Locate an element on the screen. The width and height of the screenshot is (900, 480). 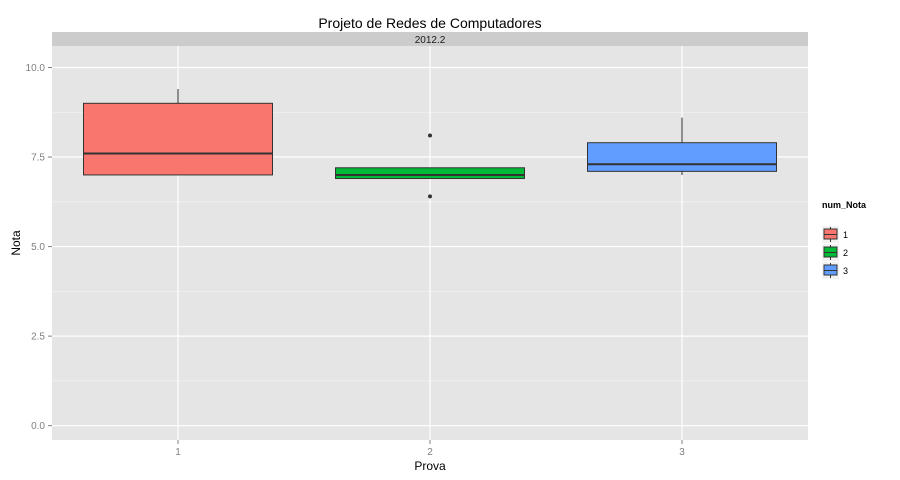
y-tick-label: 2.5 is located at coordinates (38, 337).